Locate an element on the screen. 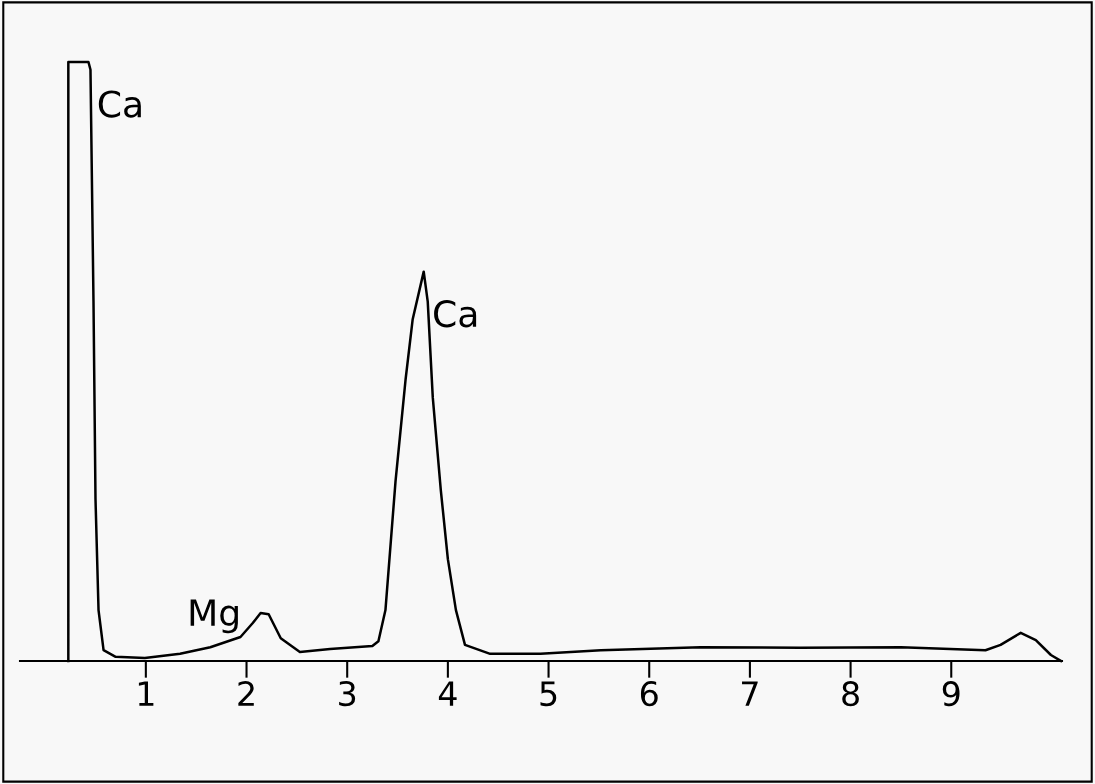 This screenshot has height=784, width=1095. x-tick-label: 3 is located at coordinates (347, 694).